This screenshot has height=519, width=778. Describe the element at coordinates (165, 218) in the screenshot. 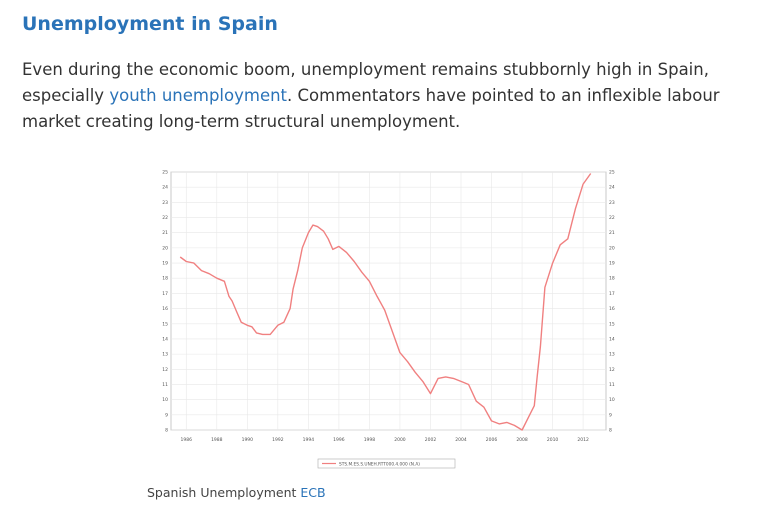

I see `y-tick-label-left: 22` at that location.